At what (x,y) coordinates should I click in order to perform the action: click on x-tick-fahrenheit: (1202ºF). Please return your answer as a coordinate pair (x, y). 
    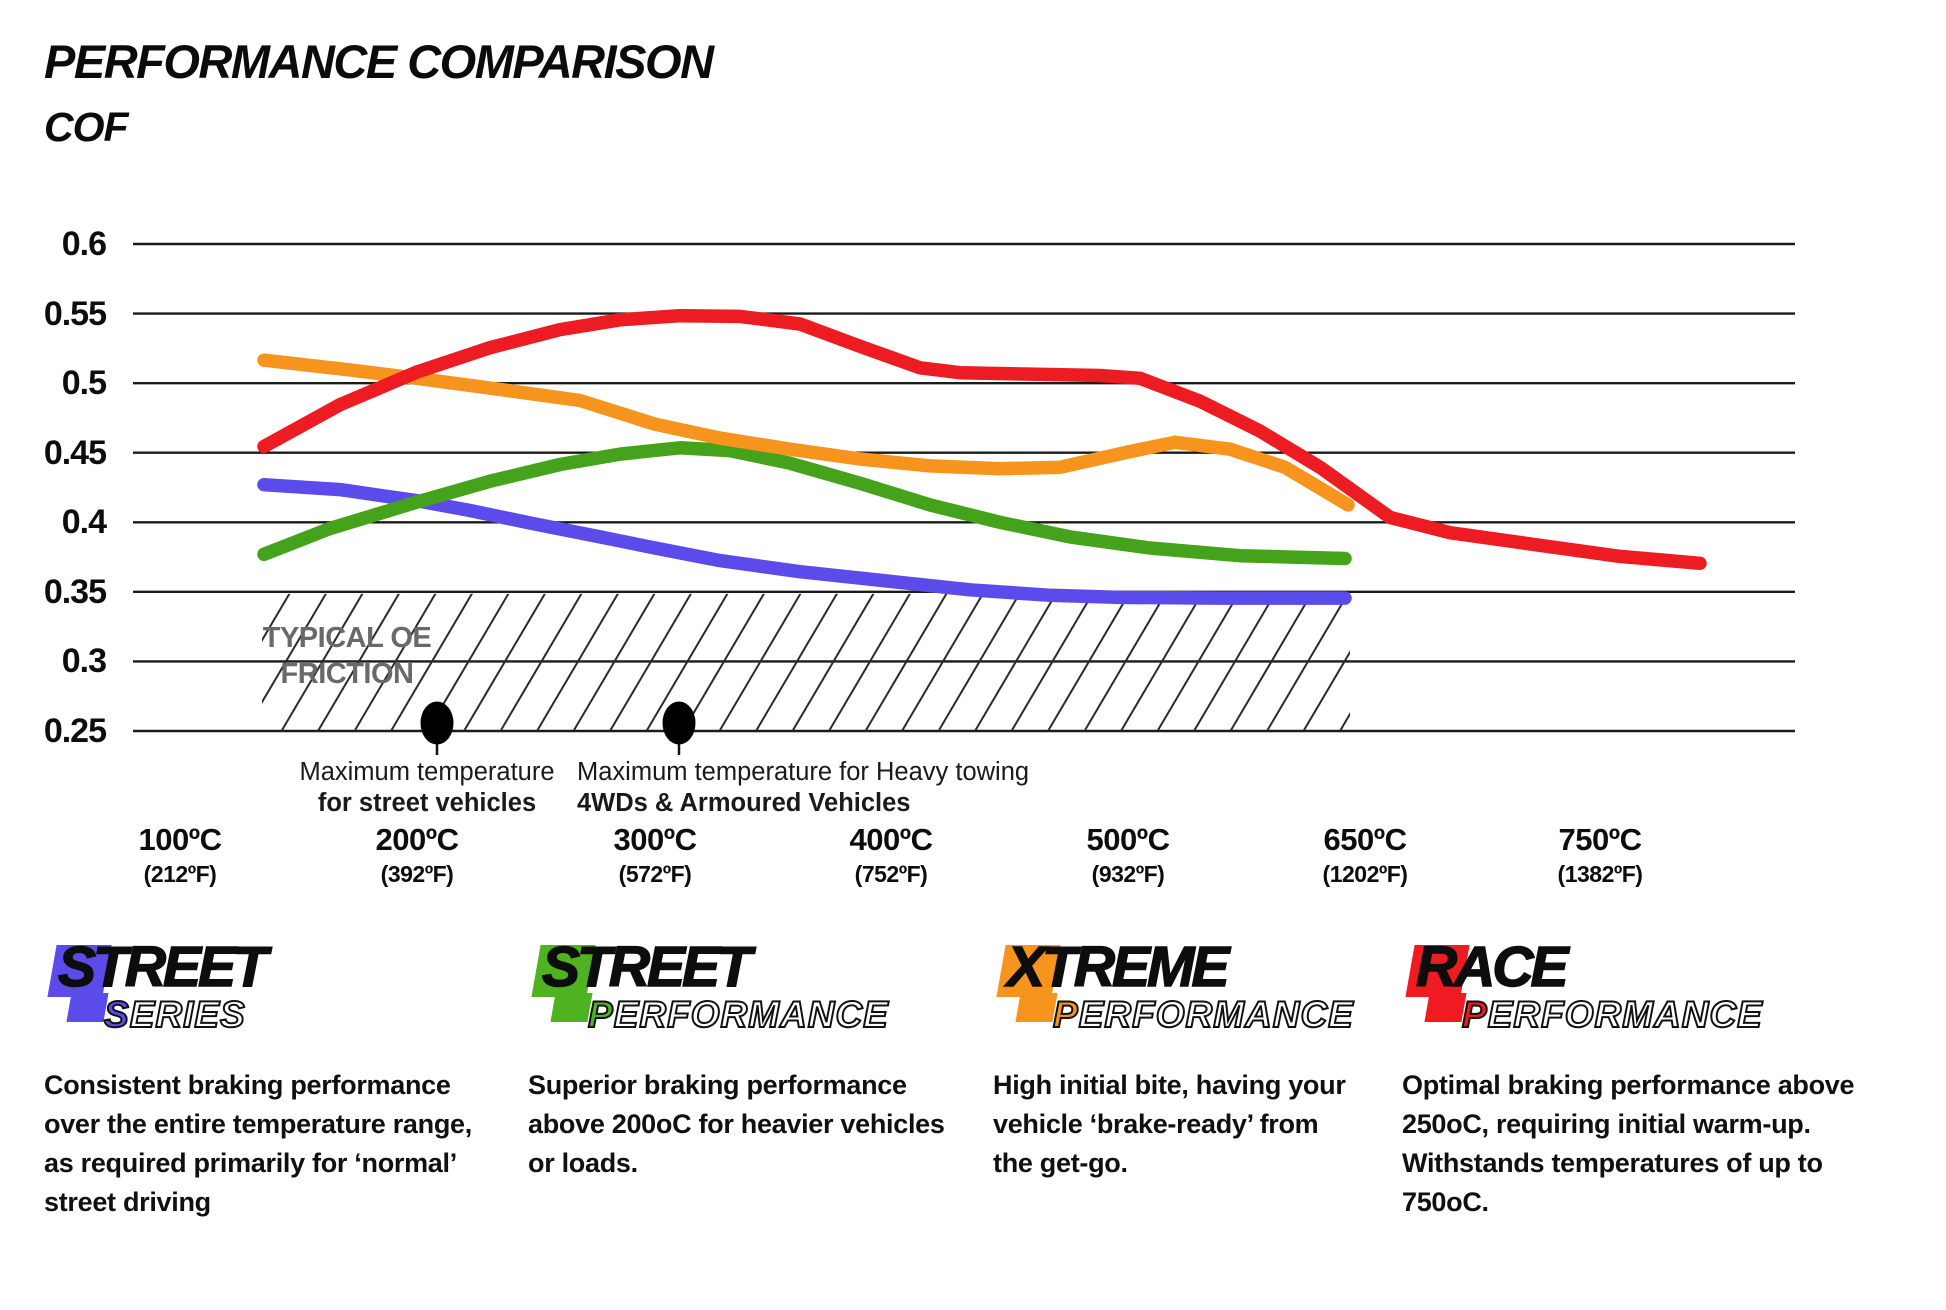
    Looking at the image, I should click on (1365, 874).